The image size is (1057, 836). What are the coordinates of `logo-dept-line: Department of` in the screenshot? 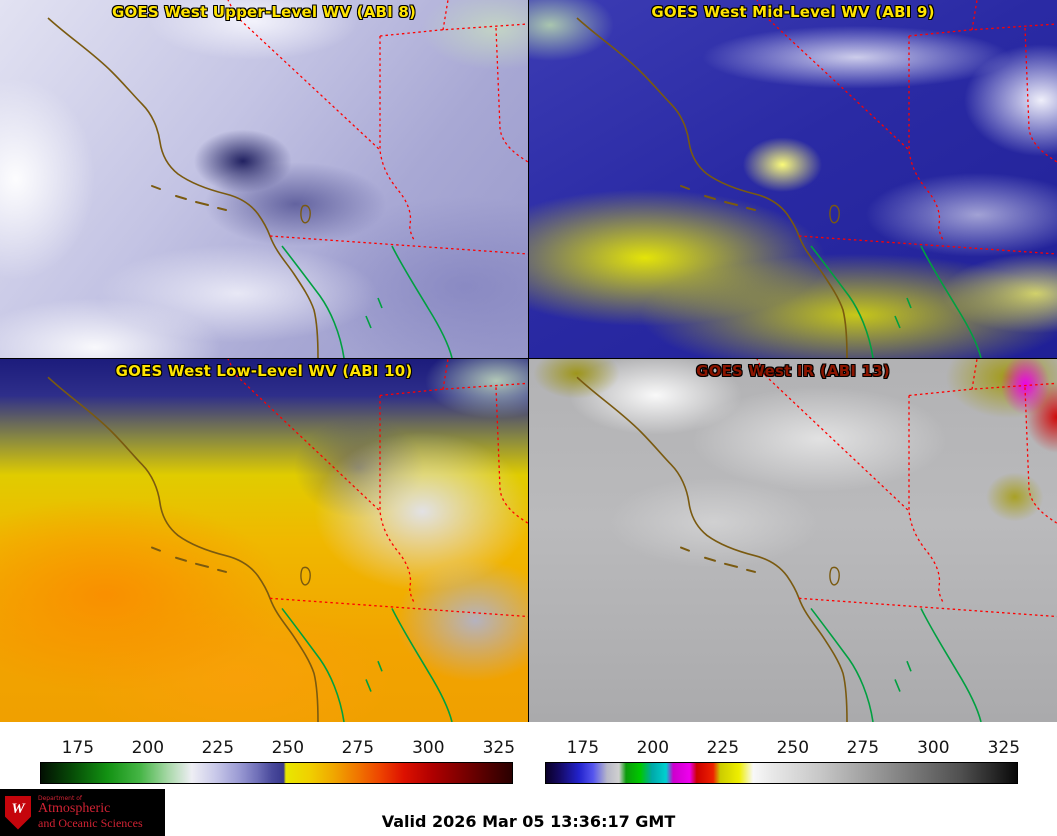 It's located at (60, 798).